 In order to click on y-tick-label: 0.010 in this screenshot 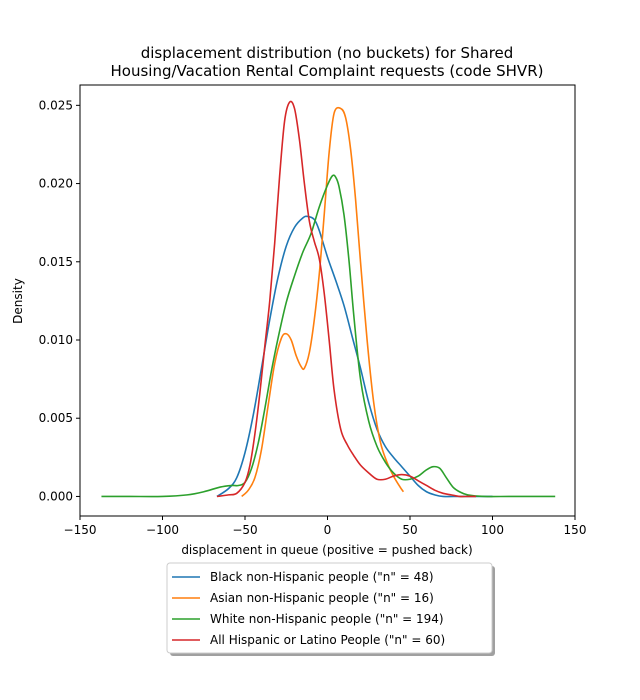, I will do `click(56, 340)`.